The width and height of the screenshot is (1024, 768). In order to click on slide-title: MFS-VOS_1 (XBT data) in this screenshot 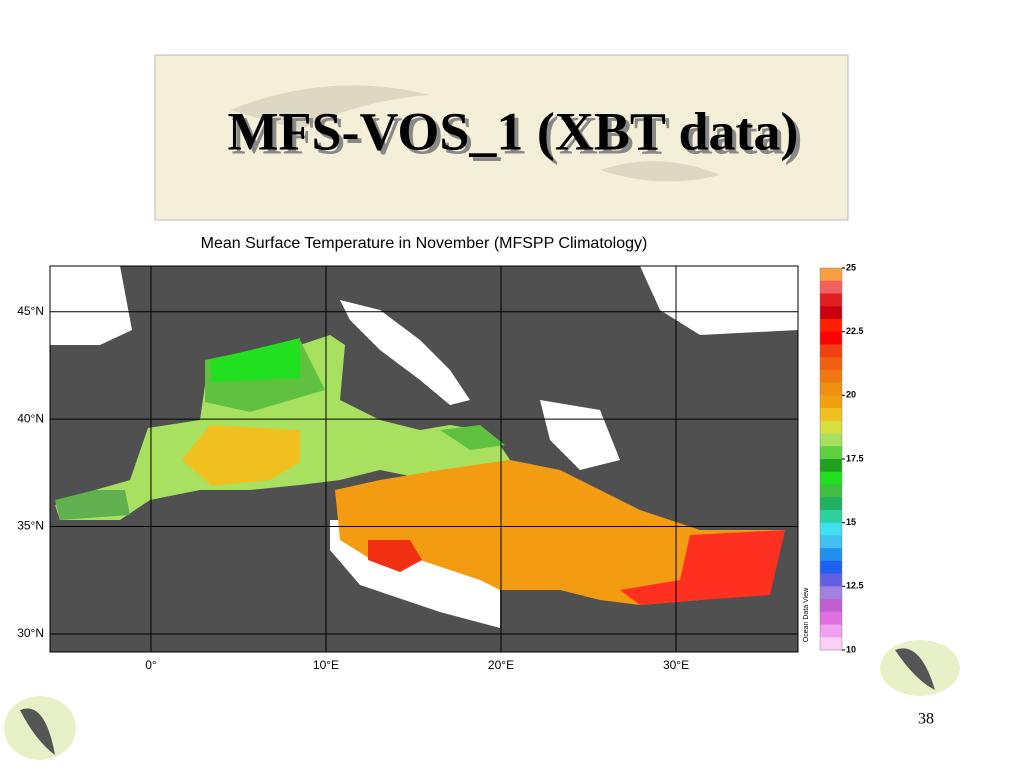, I will do `click(513, 131)`.